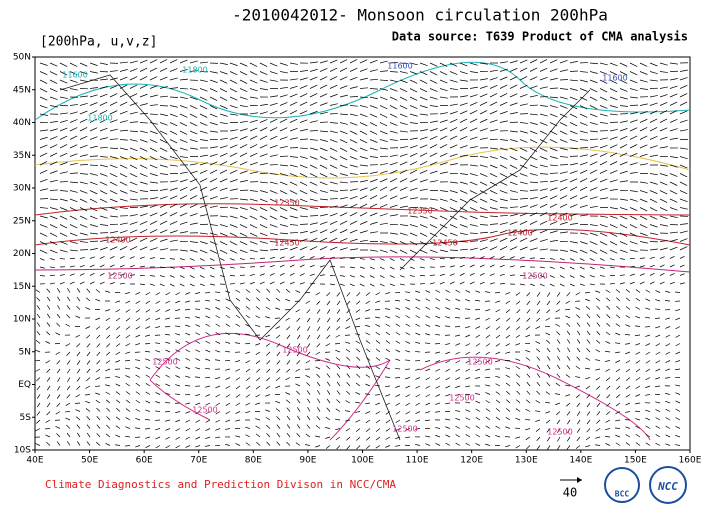  Describe the element at coordinates (419, 211) in the screenshot. I see `contour-label: 12350` at that location.